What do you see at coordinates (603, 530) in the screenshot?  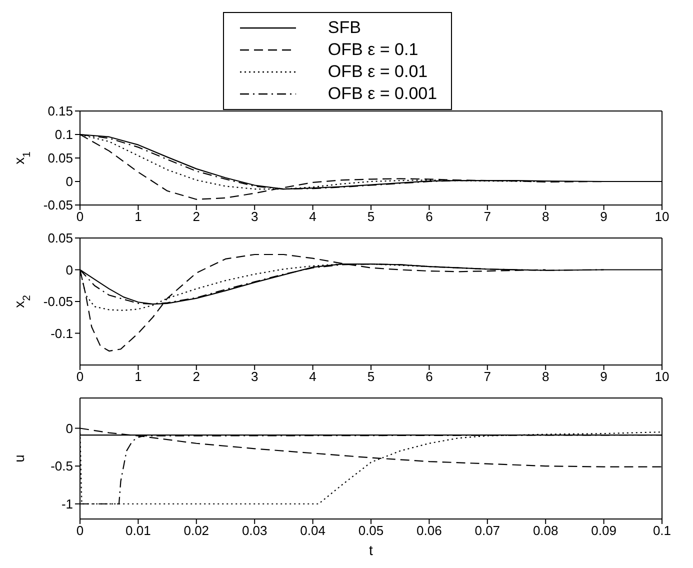 I see `x-tick-label: 0.09` at bounding box center [603, 530].